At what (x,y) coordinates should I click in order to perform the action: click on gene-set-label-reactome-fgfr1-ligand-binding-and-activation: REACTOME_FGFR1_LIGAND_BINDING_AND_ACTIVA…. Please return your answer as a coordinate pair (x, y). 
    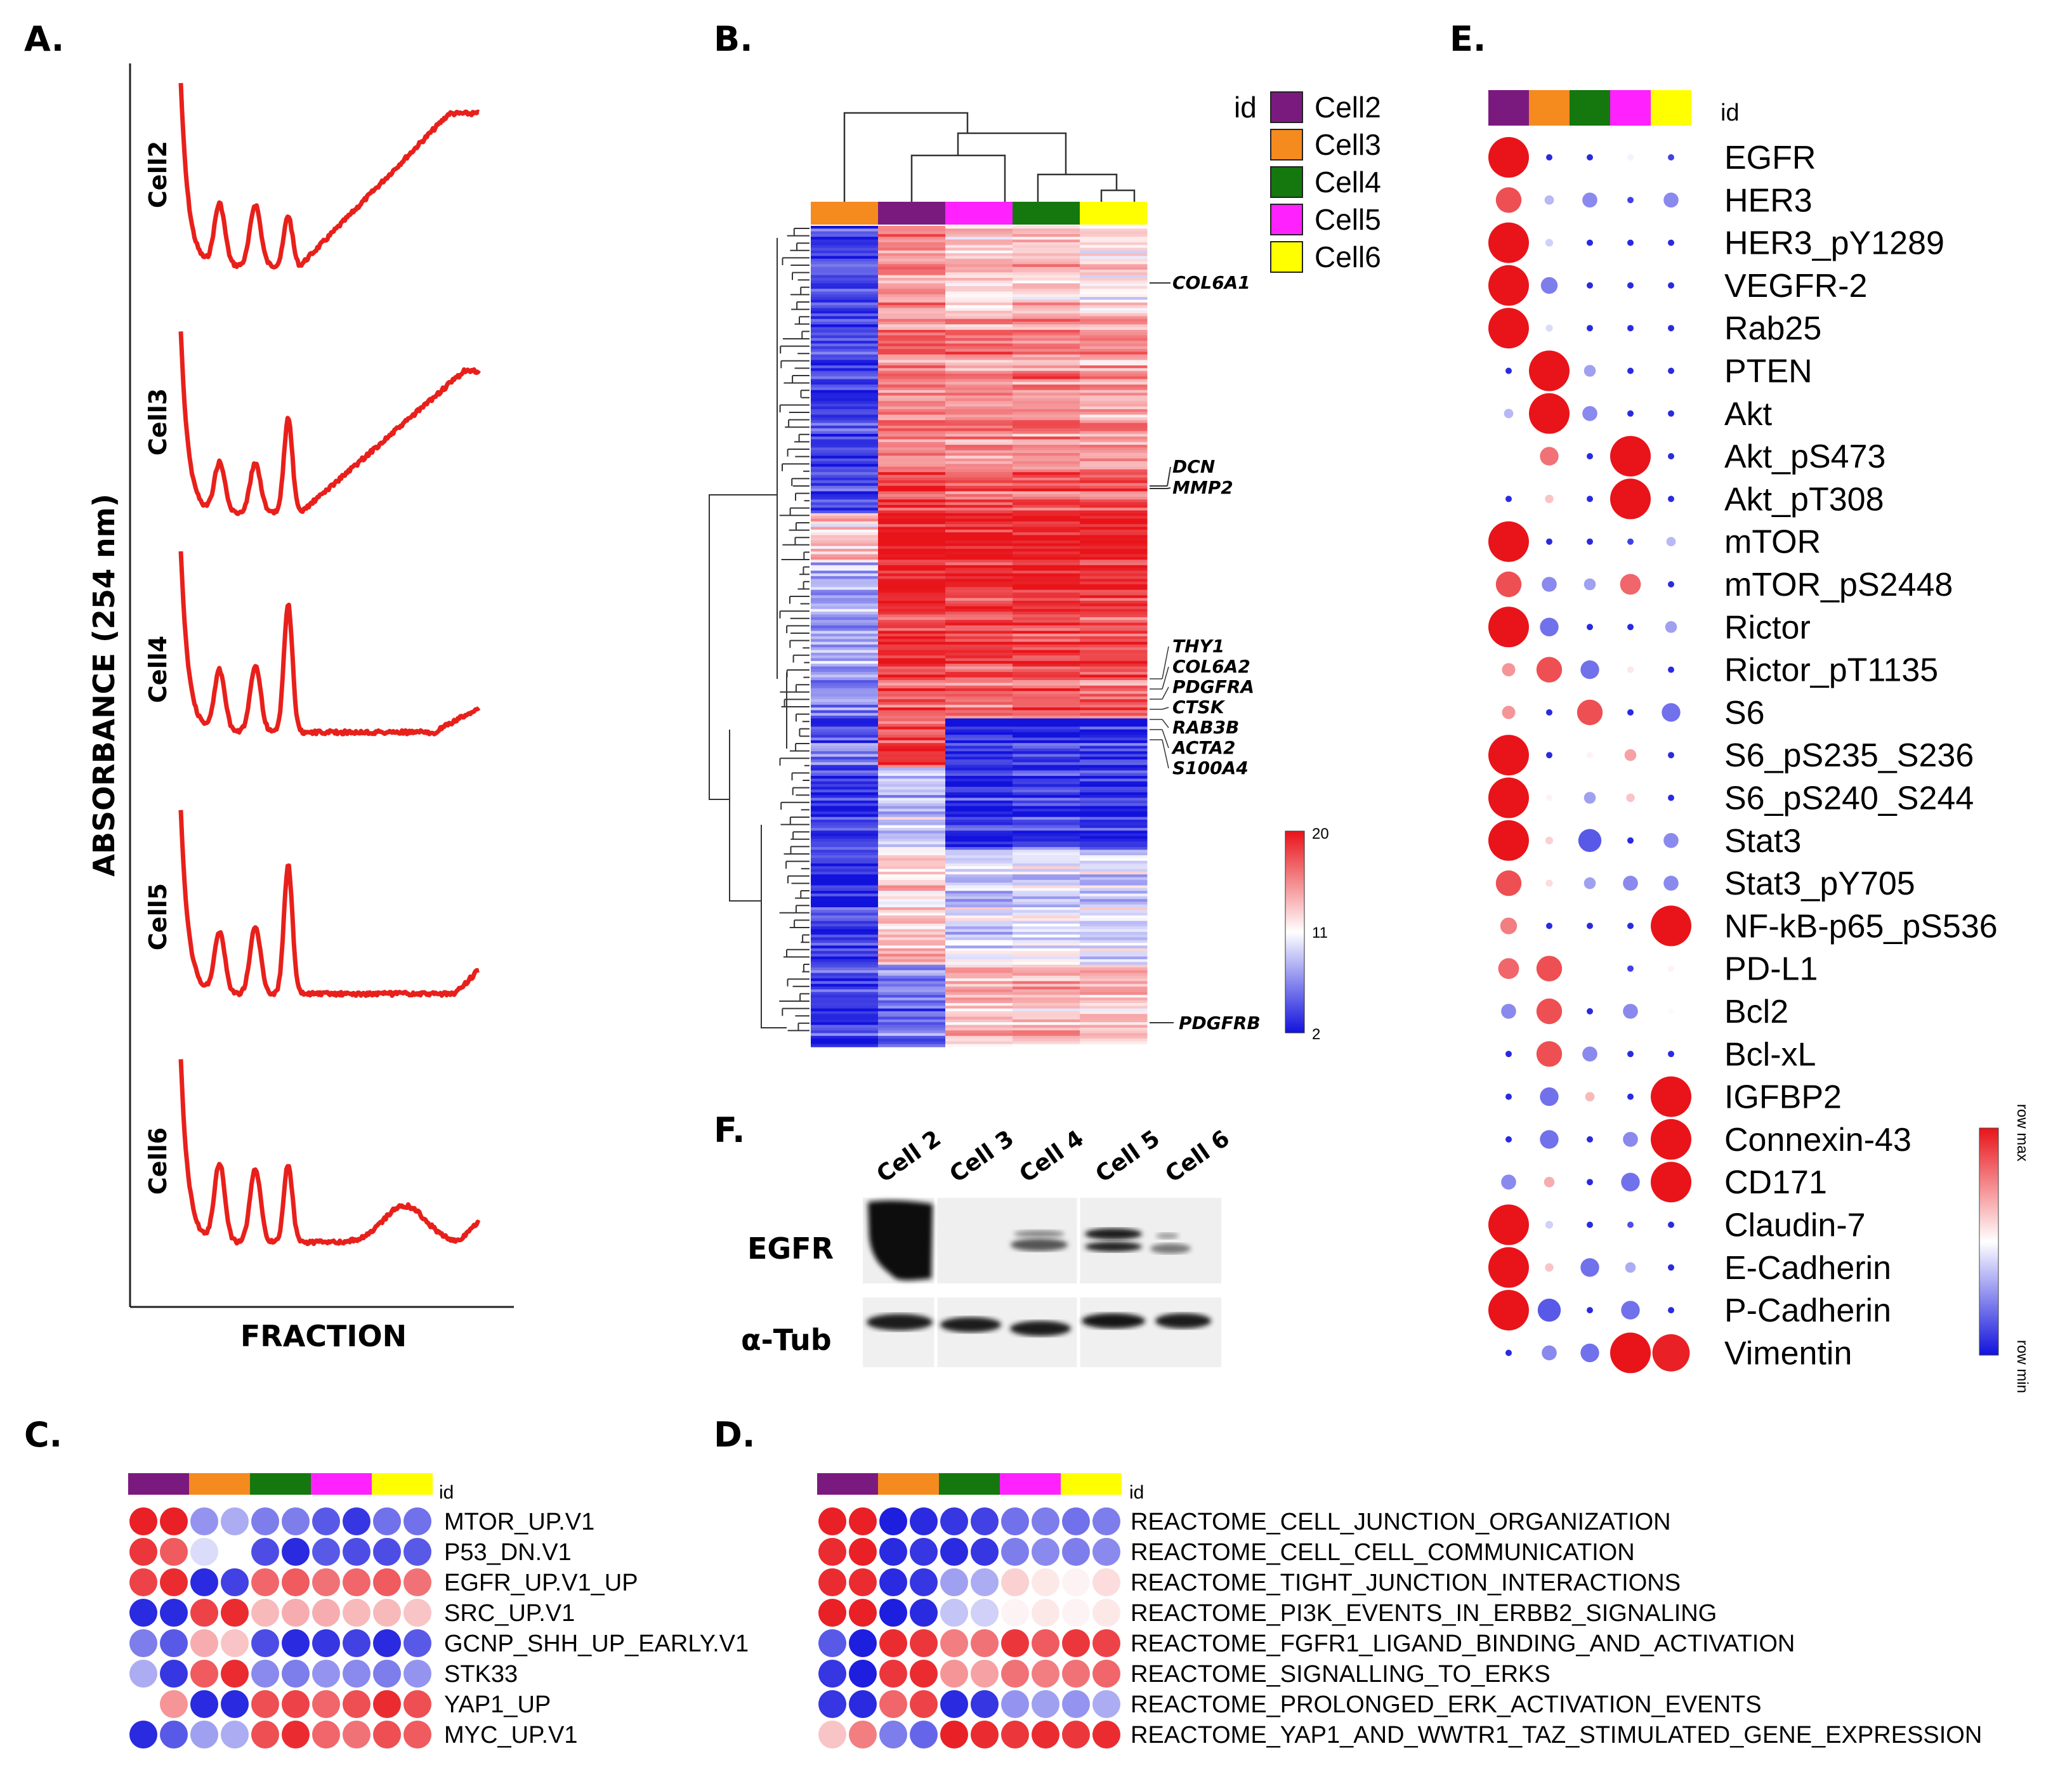
    Looking at the image, I should click on (1463, 1643).